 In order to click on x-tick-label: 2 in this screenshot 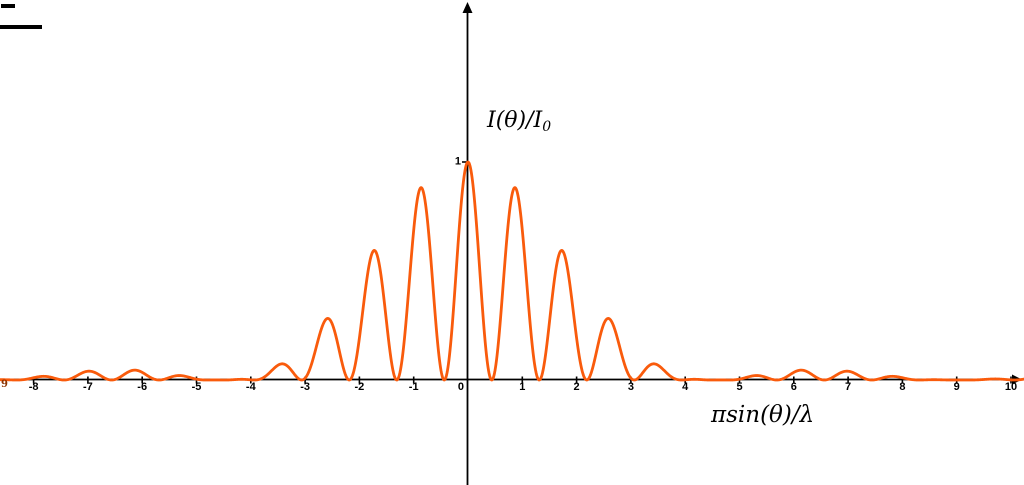, I will do `click(576, 387)`.